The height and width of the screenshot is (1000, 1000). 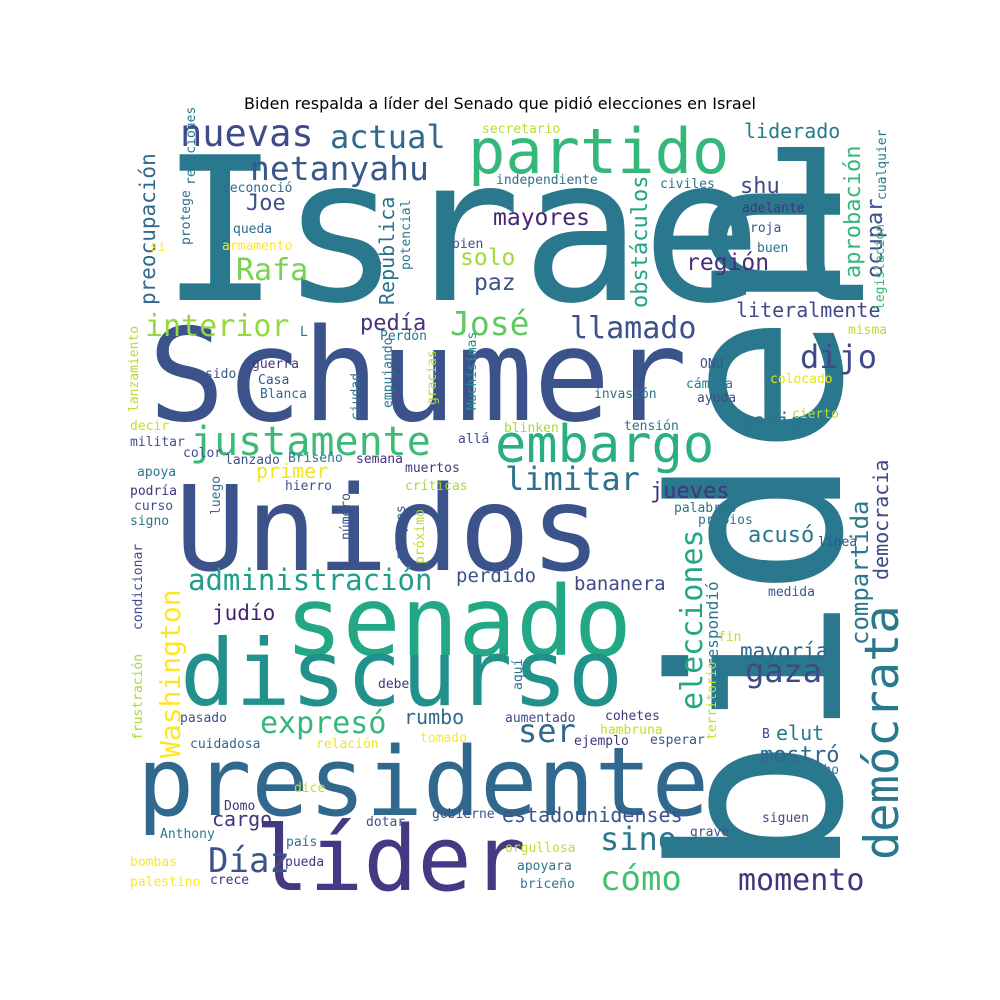 What do you see at coordinates (187, 834) in the screenshot?
I see `word-anthony: Anthony` at bounding box center [187, 834].